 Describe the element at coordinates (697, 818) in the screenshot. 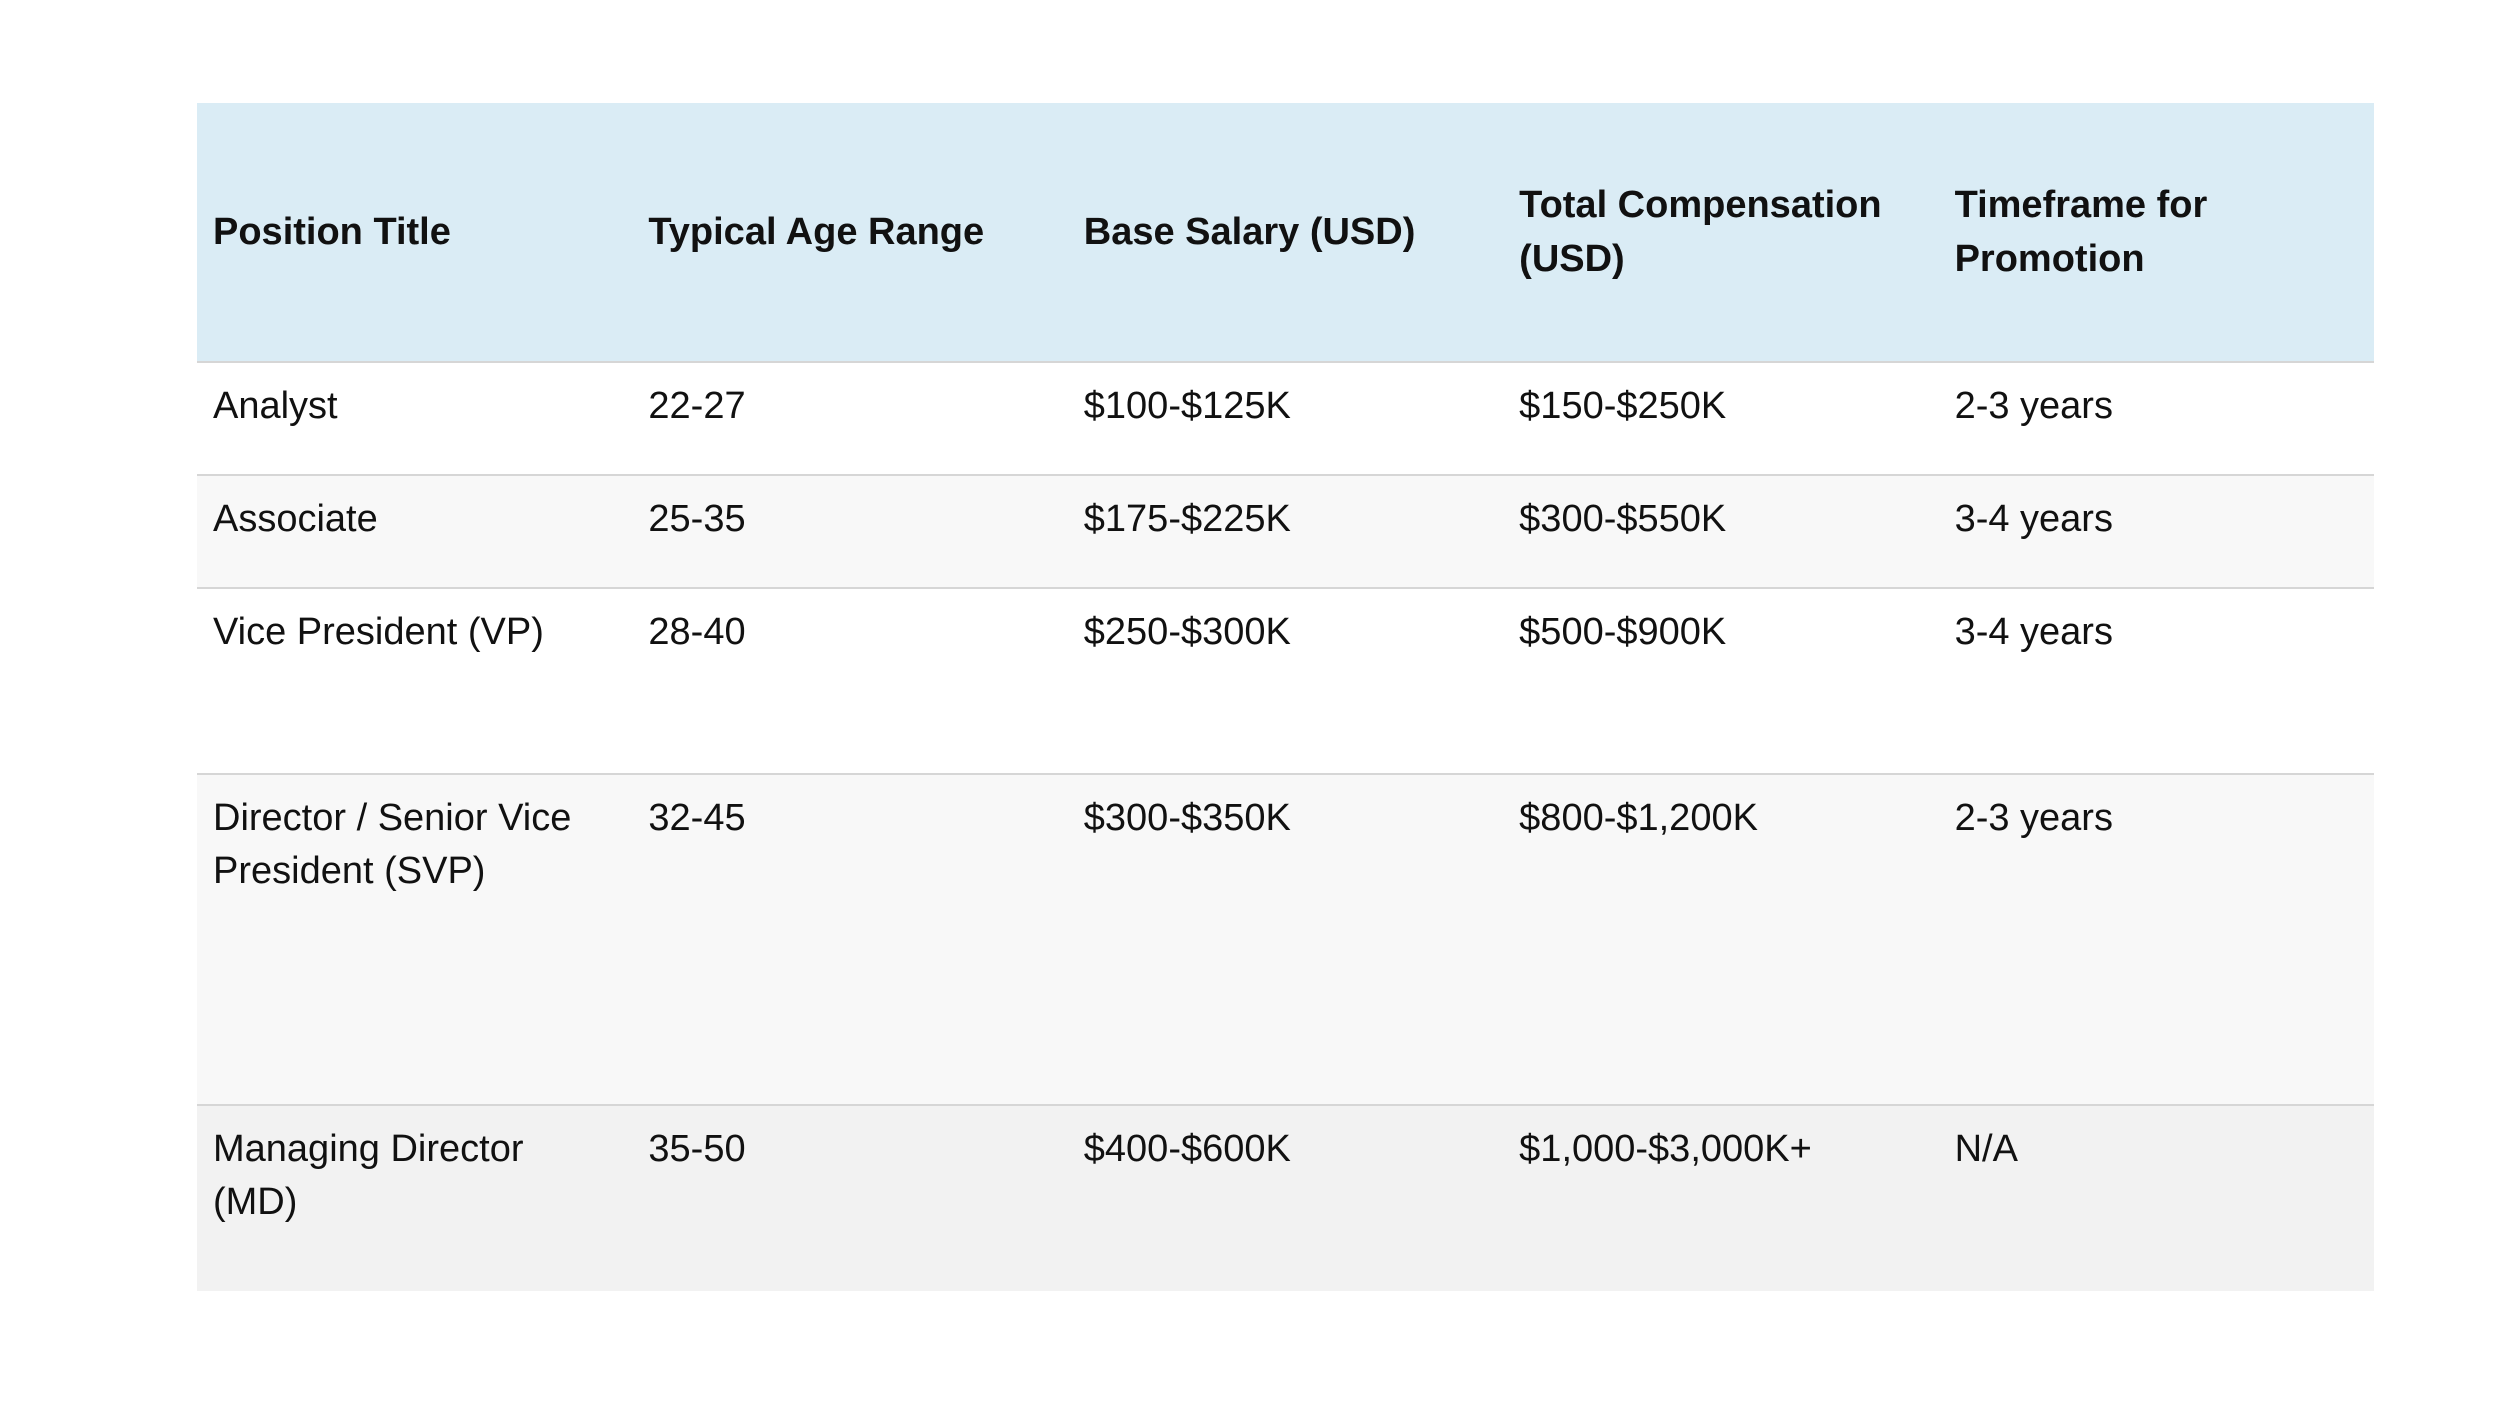

I see `cell-age-range: 32-45` at that location.